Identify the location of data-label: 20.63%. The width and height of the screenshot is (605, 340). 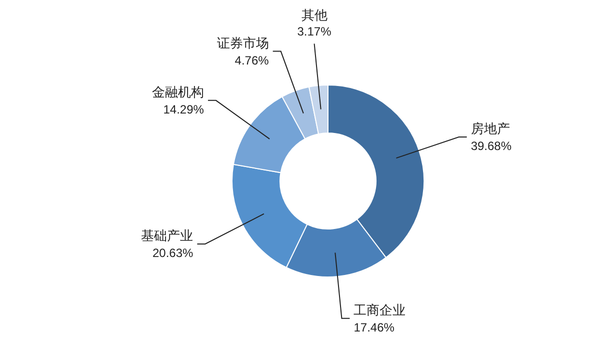
(173, 253).